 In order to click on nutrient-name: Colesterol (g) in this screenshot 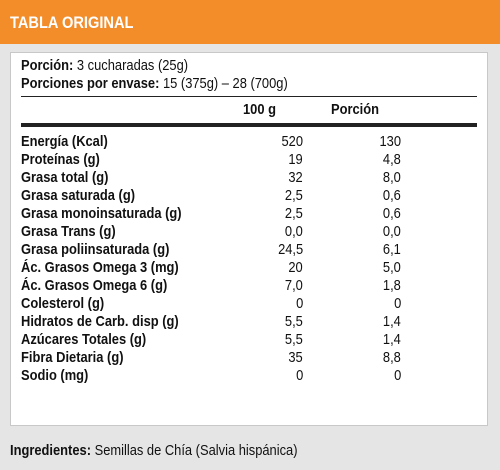, I will do `click(63, 303)`.